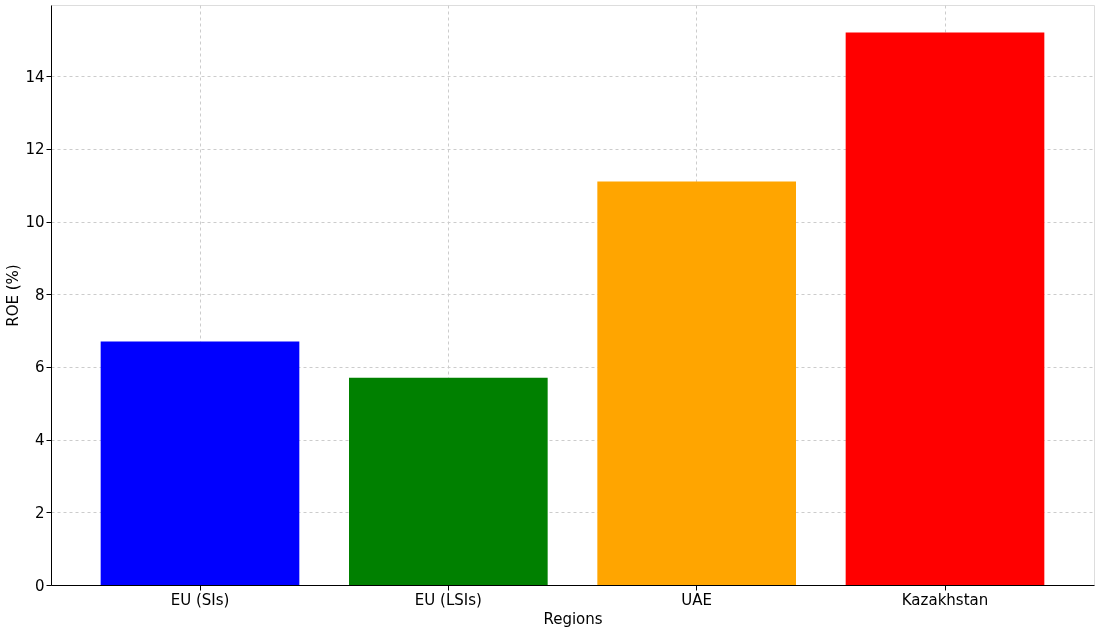 The width and height of the screenshot is (1099, 631). I want to click on x-tick-label: UAE, so click(697, 599).